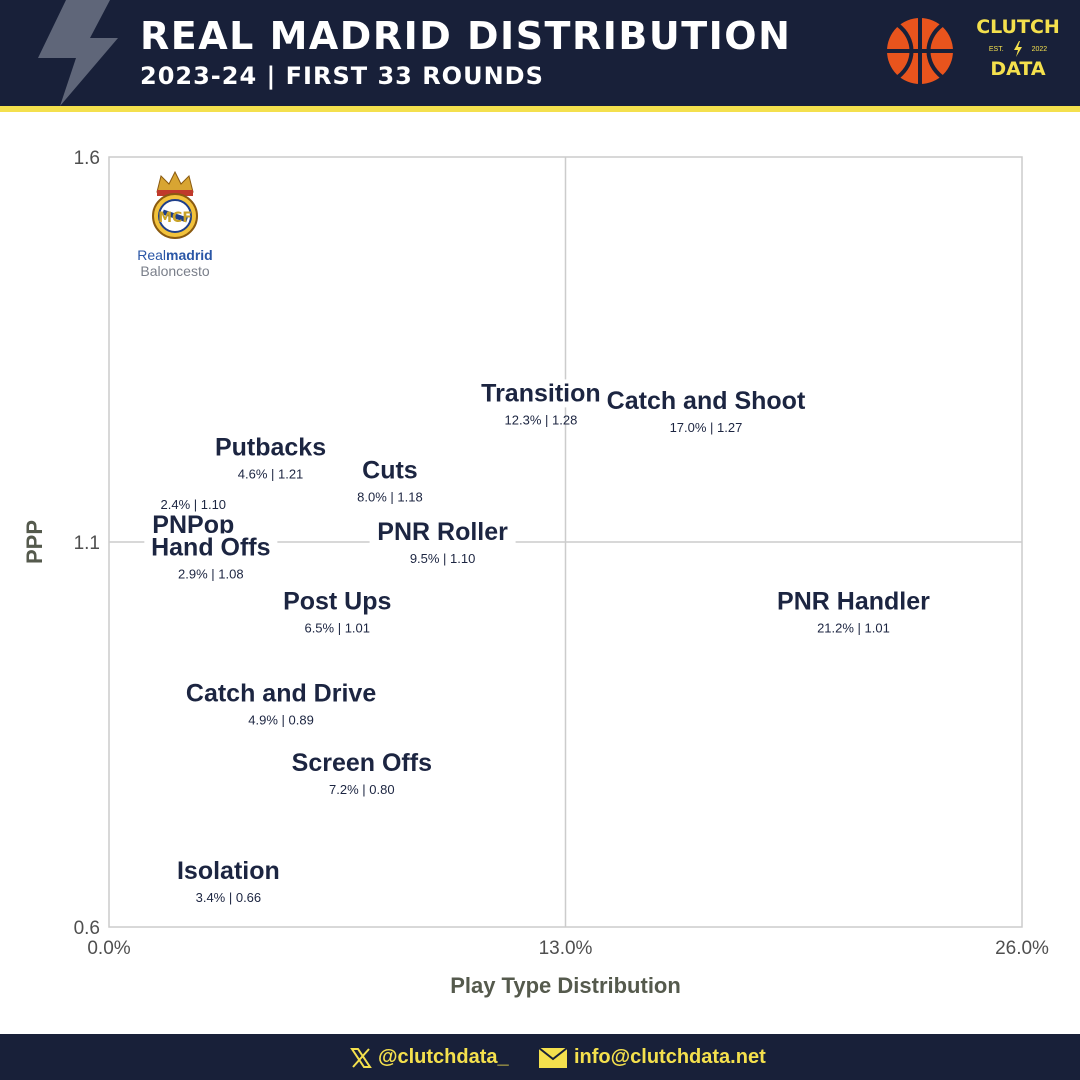 Image resolution: width=1080 pixels, height=1080 pixels. I want to click on data-point-catch-and-shoot: Catch and Shoot 17.0% | 1.27, so click(706, 411).